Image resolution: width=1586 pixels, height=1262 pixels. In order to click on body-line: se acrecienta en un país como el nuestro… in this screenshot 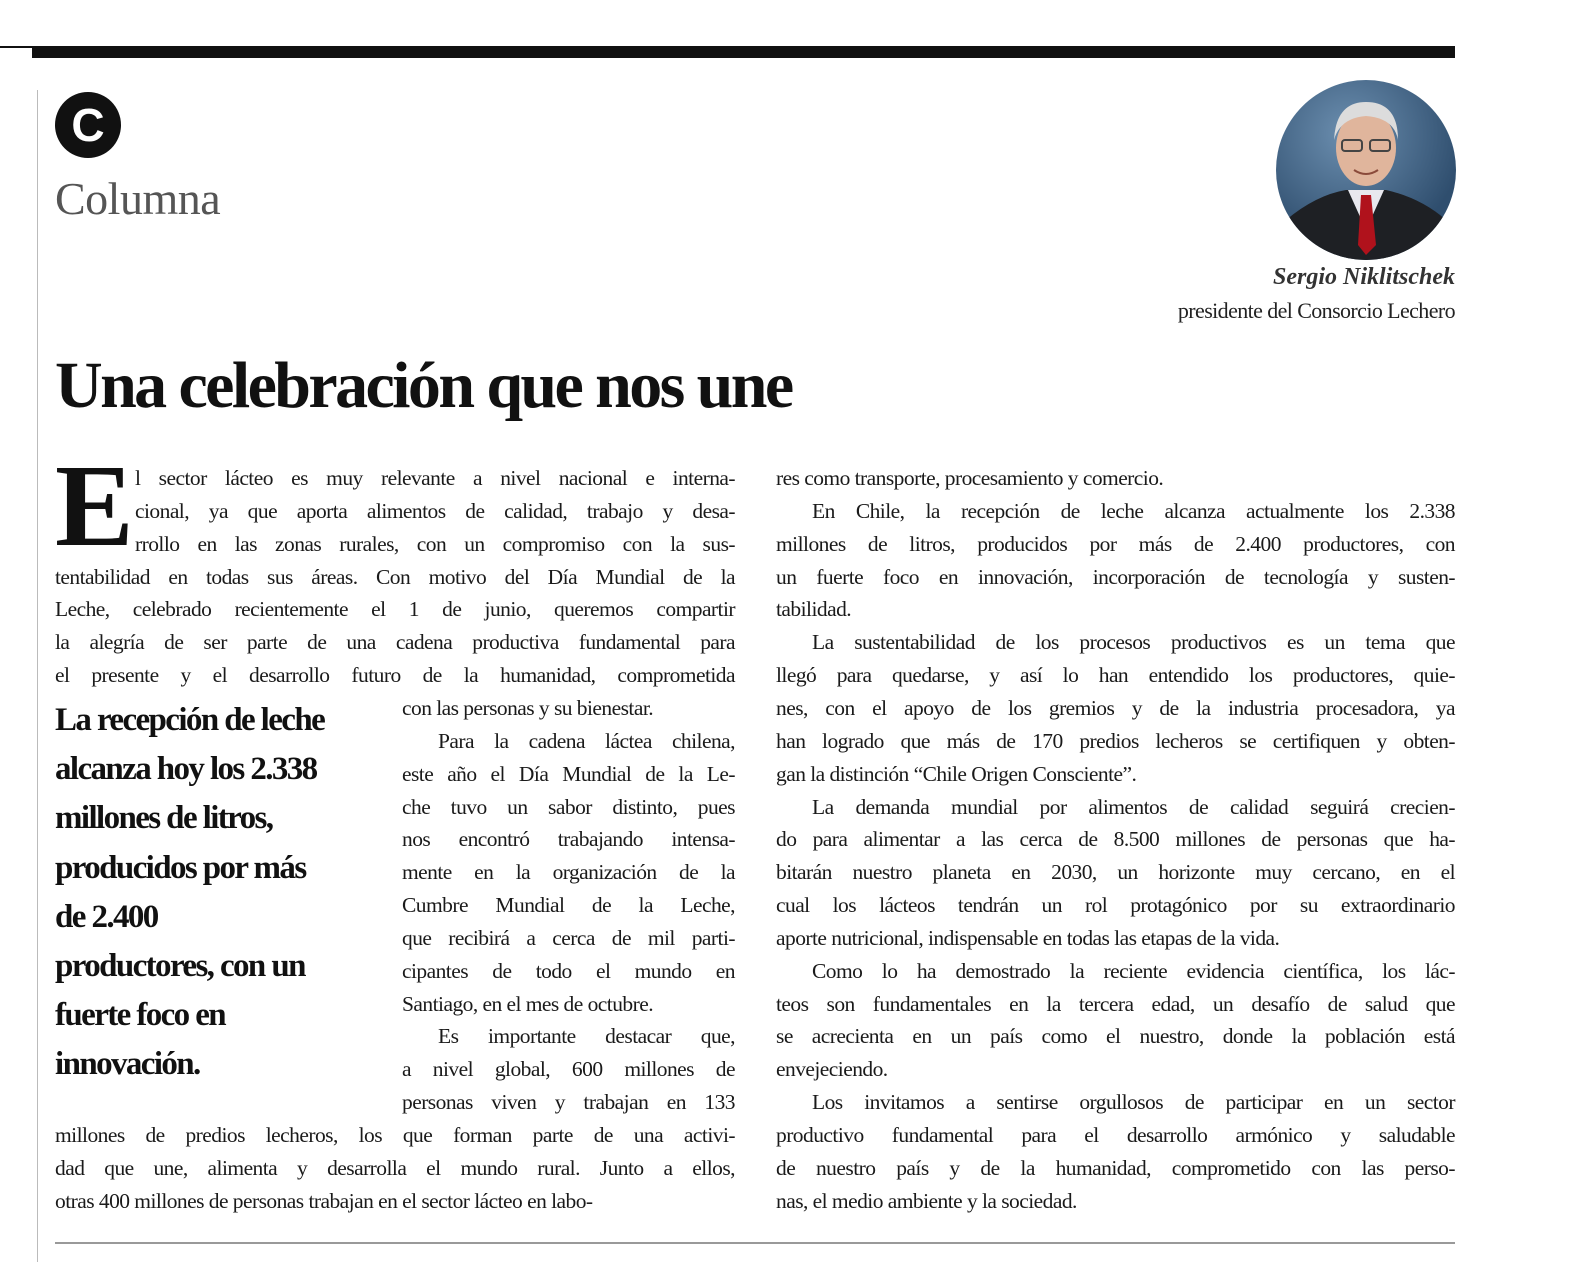, I will do `click(1116, 1036)`.